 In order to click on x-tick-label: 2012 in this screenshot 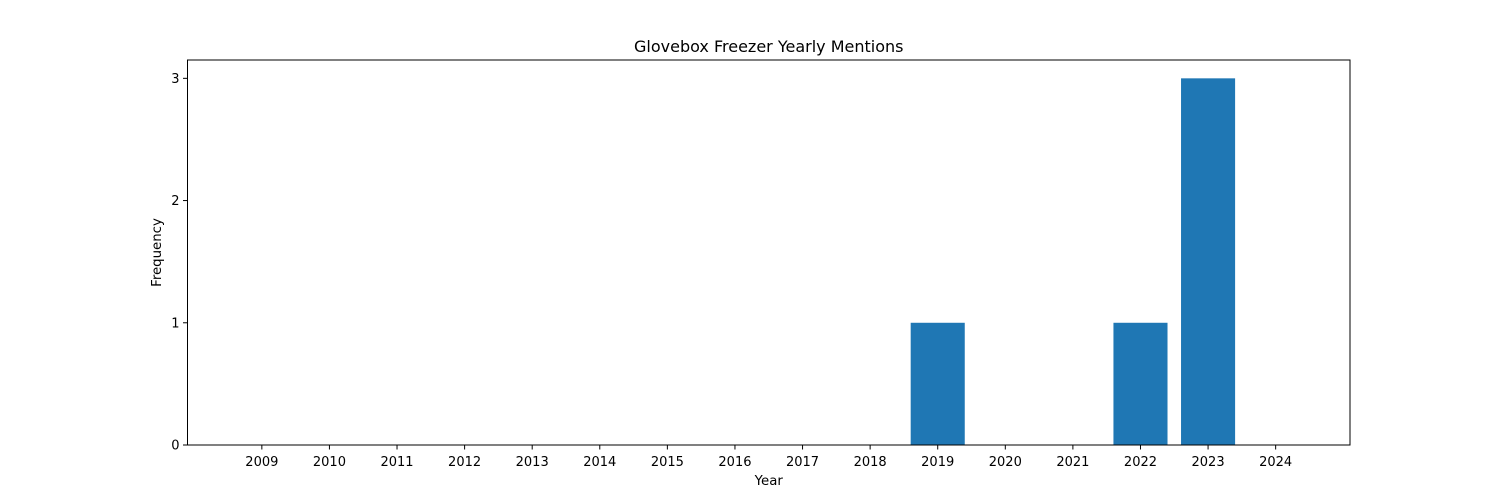, I will do `click(464, 462)`.